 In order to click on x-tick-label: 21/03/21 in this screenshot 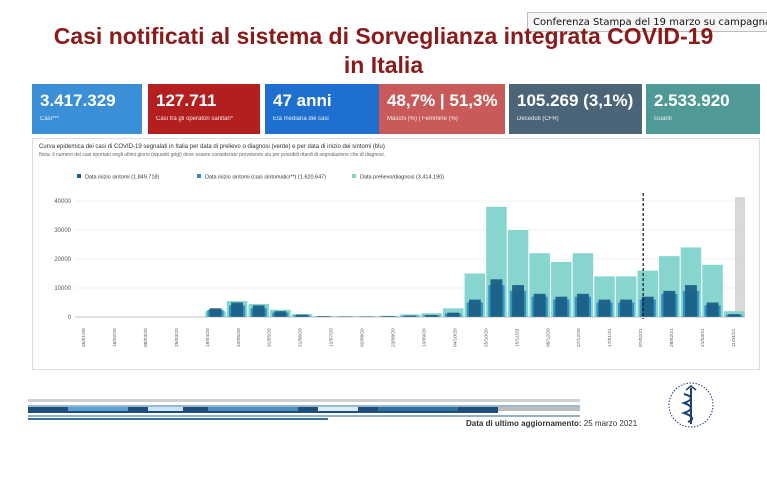, I will do `click(703, 337)`.